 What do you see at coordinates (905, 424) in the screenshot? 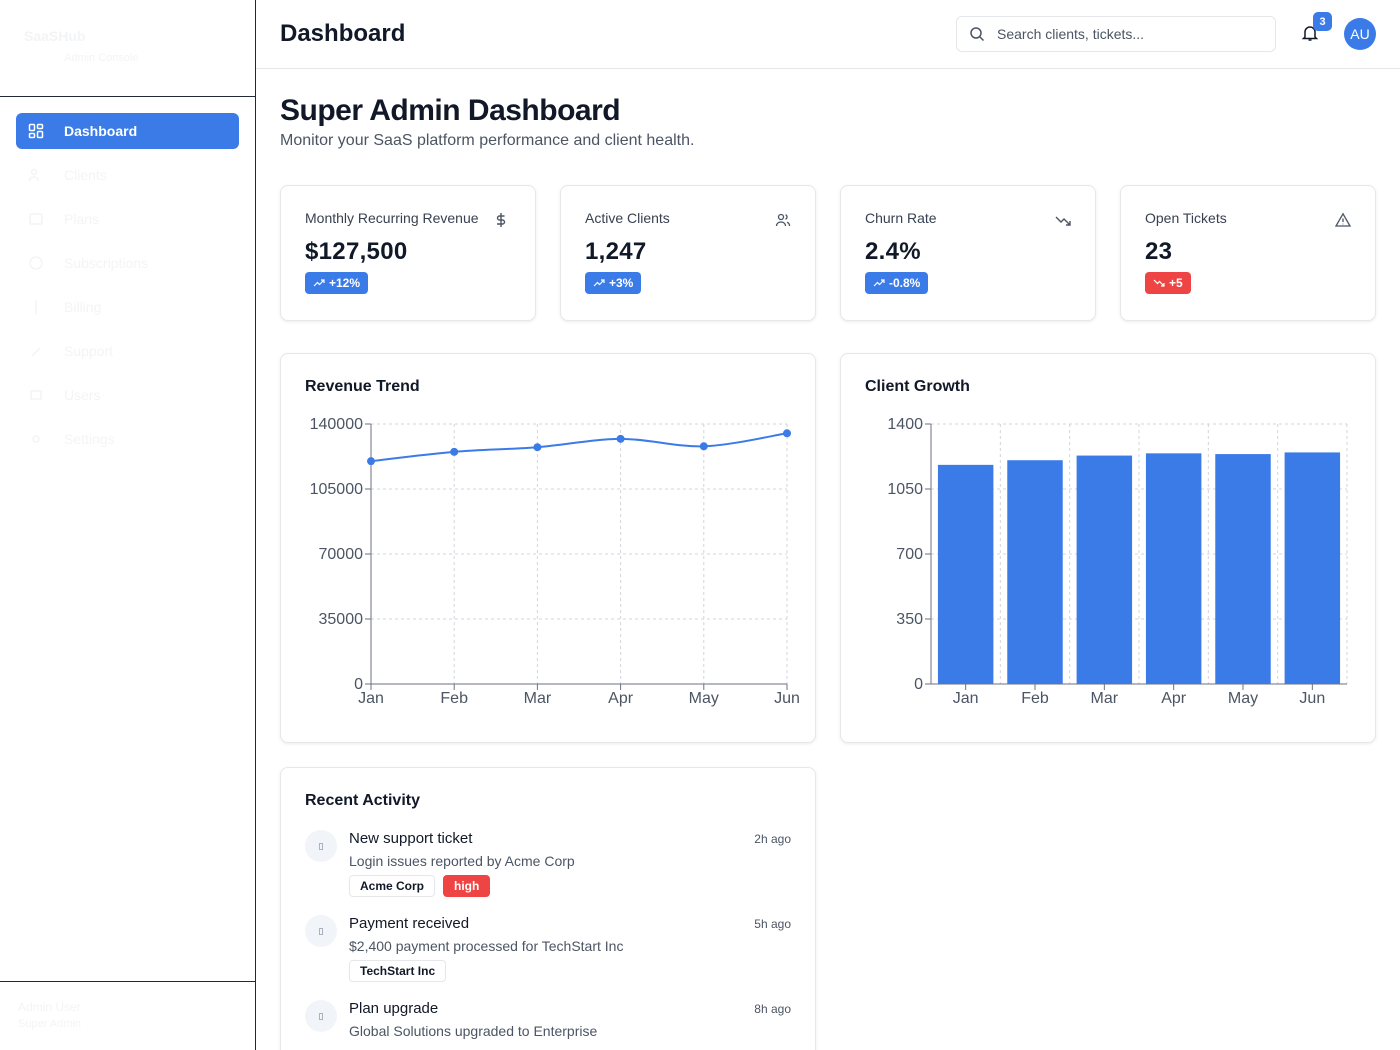
I see `y-tick-label: 1400` at bounding box center [905, 424].